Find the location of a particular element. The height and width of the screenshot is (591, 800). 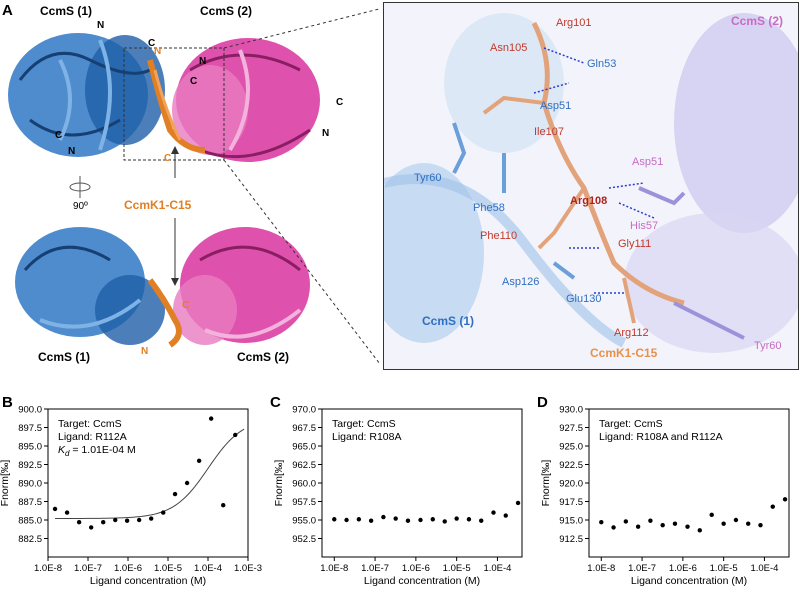

ccms1-top-ribbon is located at coordinates (86, 95).